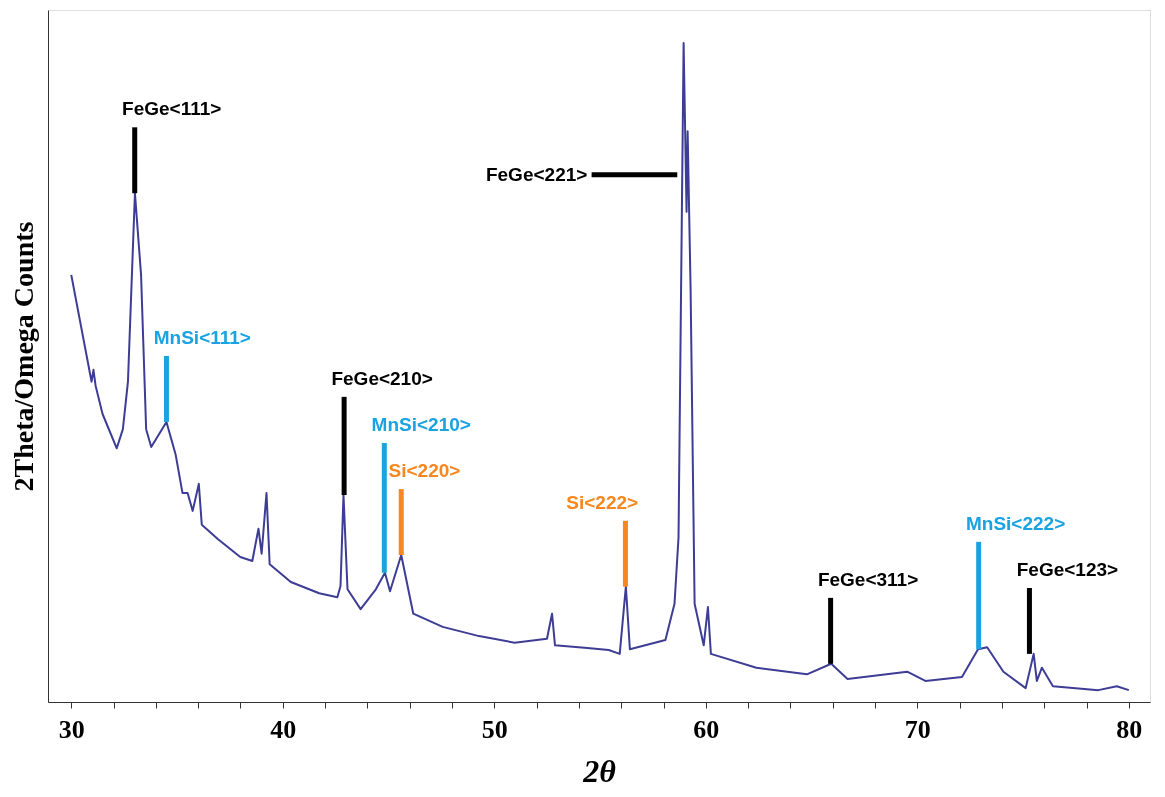 This screenshot has height=797, width=1165. Describe the element at coordinates (494, 729) in the screenshot. I see `x-tick-label: 50` at that location.